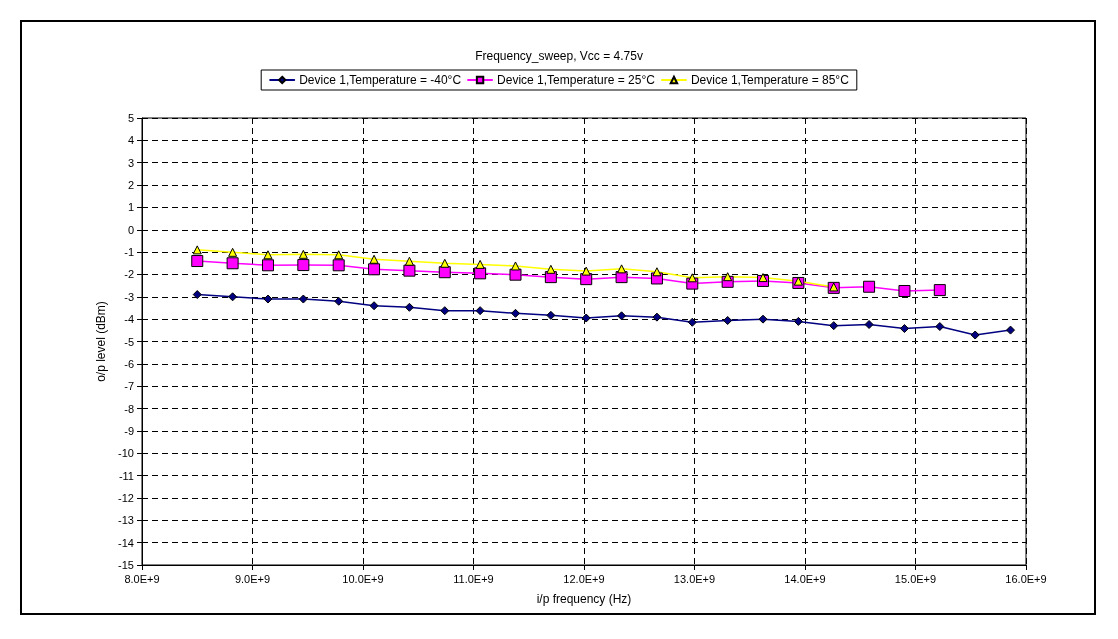 Image resolution: width=1118 pixels, height=639 pixels. Describe the element at coordinates (126, 520) in the screenshot. I see `y-tick-label: -13` at that location.